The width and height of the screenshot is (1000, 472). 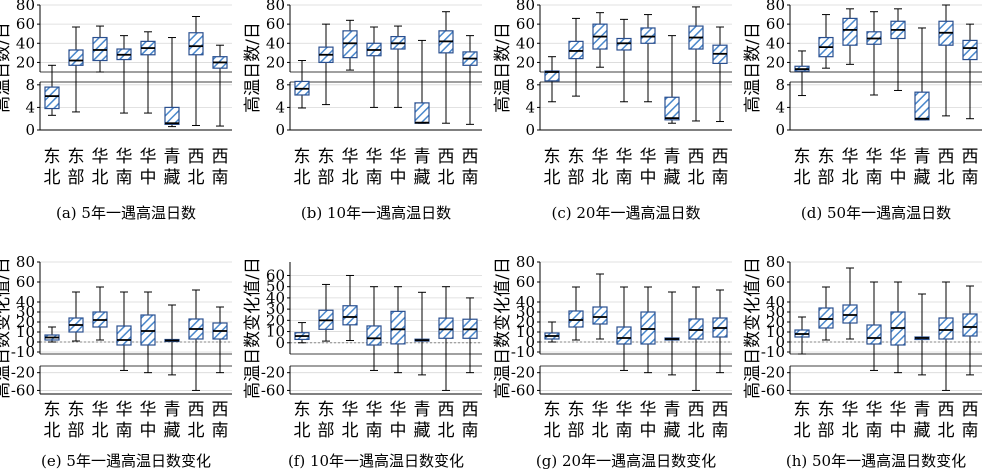 I want to click on y-tick-label: -10, so click(x=773, y=352).